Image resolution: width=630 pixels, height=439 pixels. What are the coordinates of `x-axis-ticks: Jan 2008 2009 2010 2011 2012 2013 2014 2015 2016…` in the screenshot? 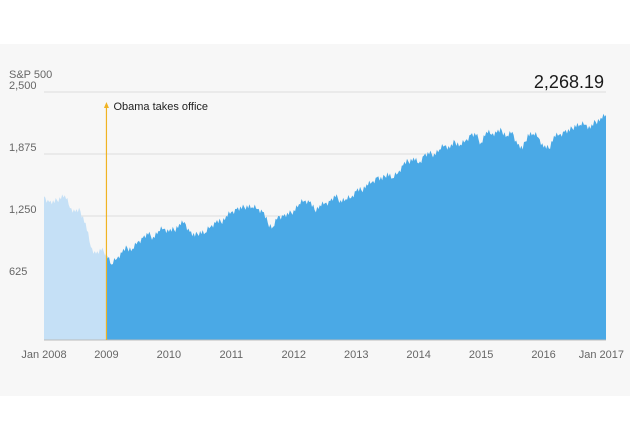 It's located at (322, 355).